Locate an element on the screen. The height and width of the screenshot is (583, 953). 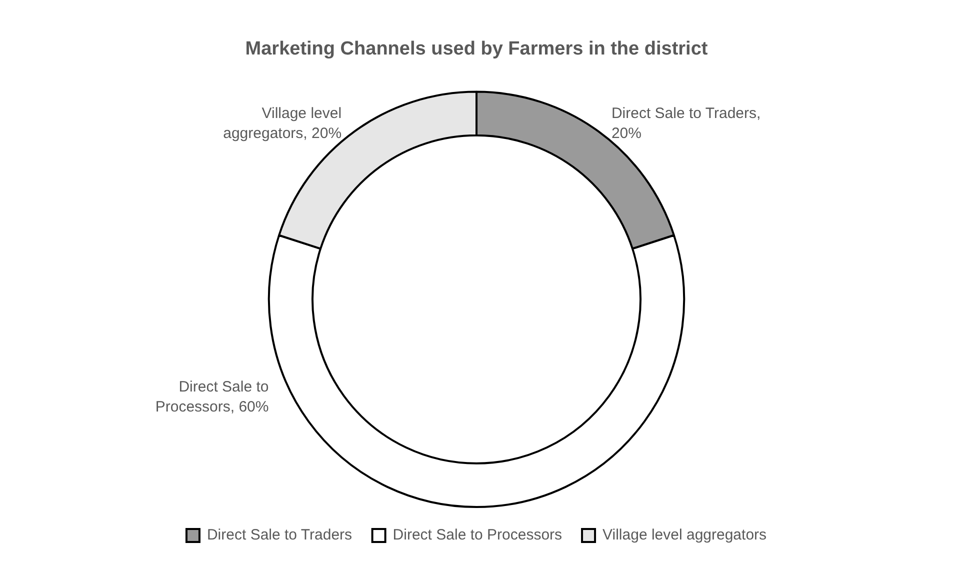
data-label: Direct Sale to Processors, 60% is located at coordinates (212, 397).